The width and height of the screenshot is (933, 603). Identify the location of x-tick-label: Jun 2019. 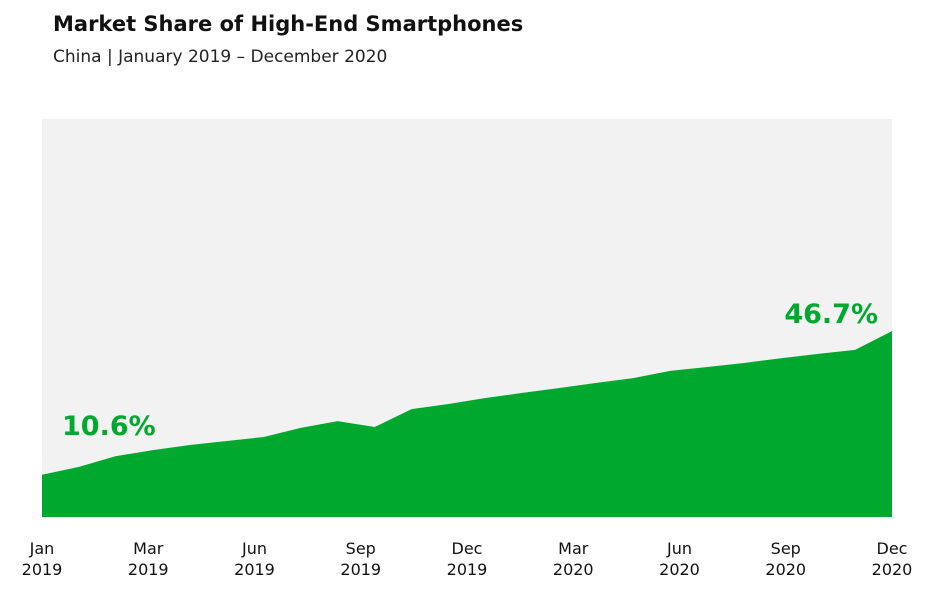
(254, 559).